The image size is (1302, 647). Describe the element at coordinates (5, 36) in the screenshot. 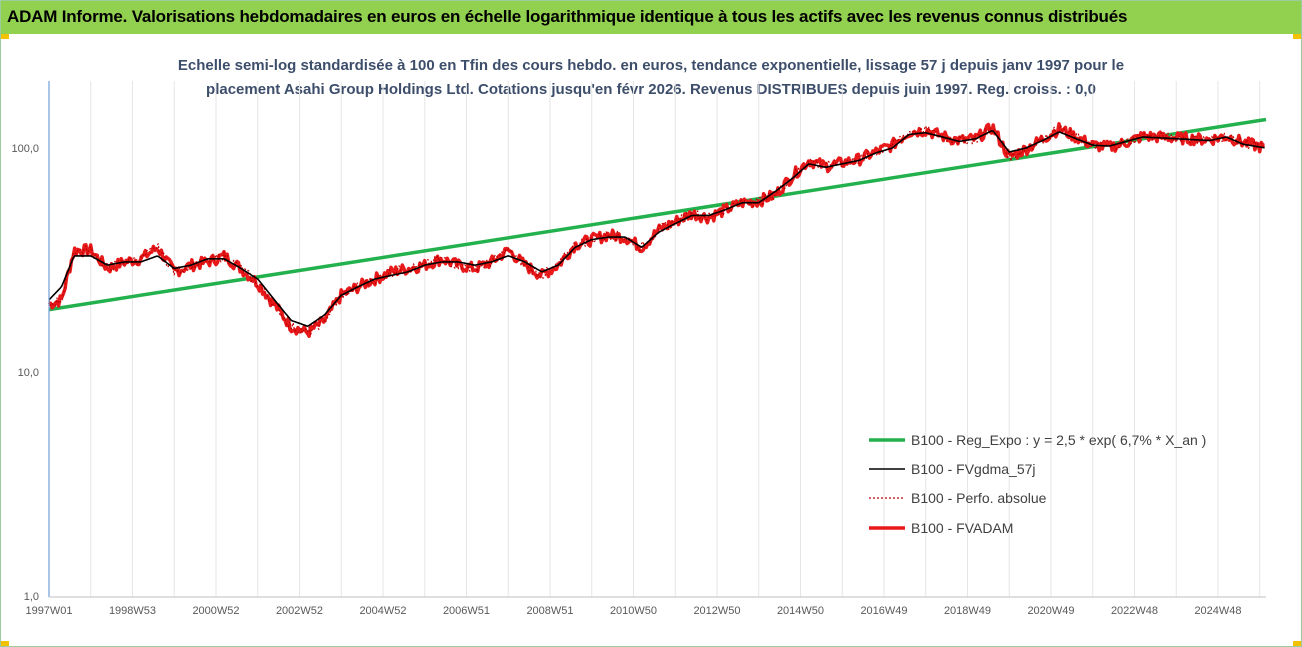

I see `corner-mark-left` at that location.